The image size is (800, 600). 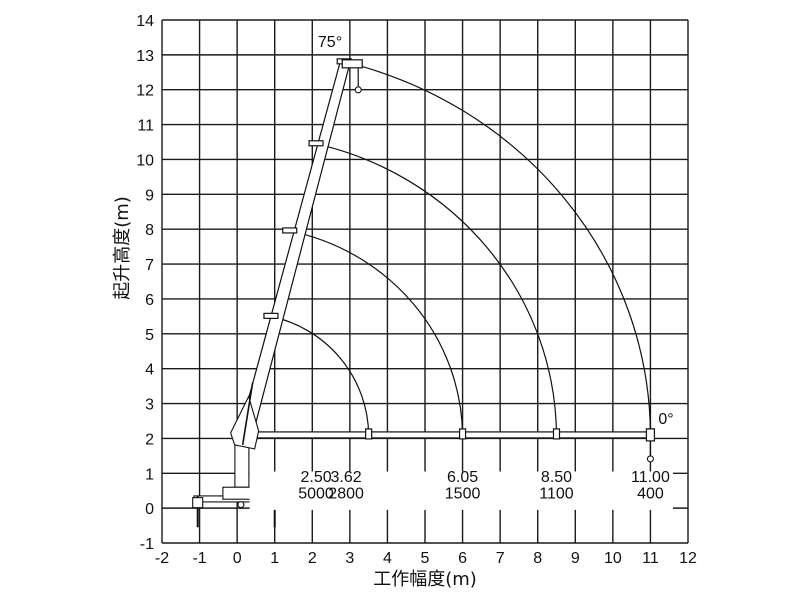 What do you see at coordinates (149, 300) in the screenshot?
I see `y-tick-label: 6` at bounding box center [149, 300].